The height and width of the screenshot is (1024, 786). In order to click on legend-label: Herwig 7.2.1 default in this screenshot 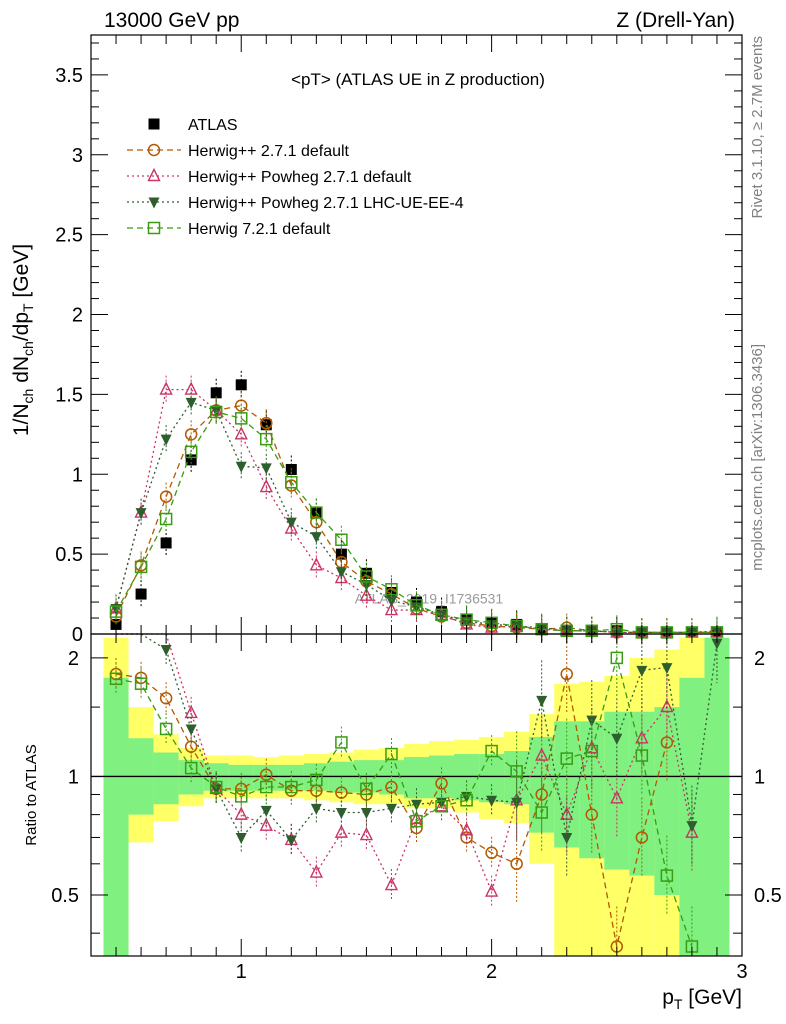, I will do `click(259, 229)`.